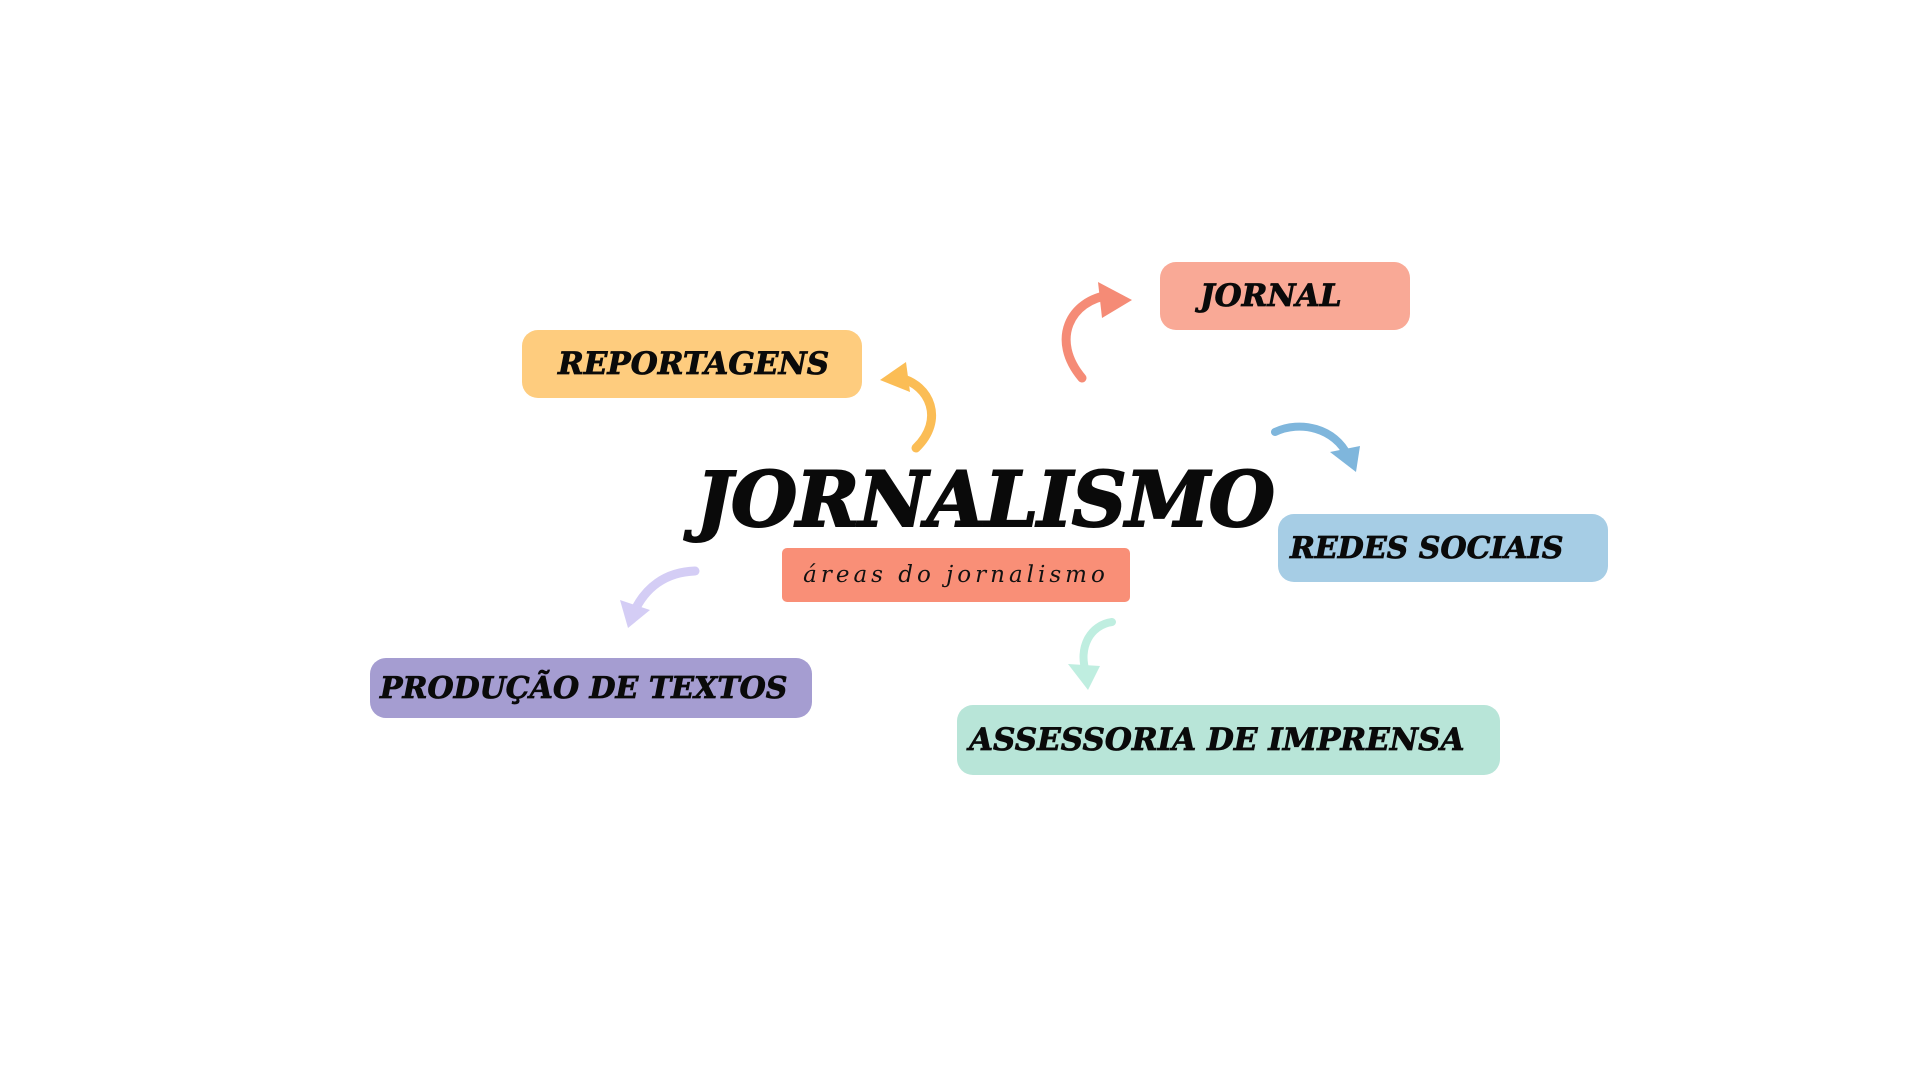  What do you see at coordinates (1315, 447) in the screenshot?
I see `curved-arrow-down-right-icon` at bounding box center [1315, 447].